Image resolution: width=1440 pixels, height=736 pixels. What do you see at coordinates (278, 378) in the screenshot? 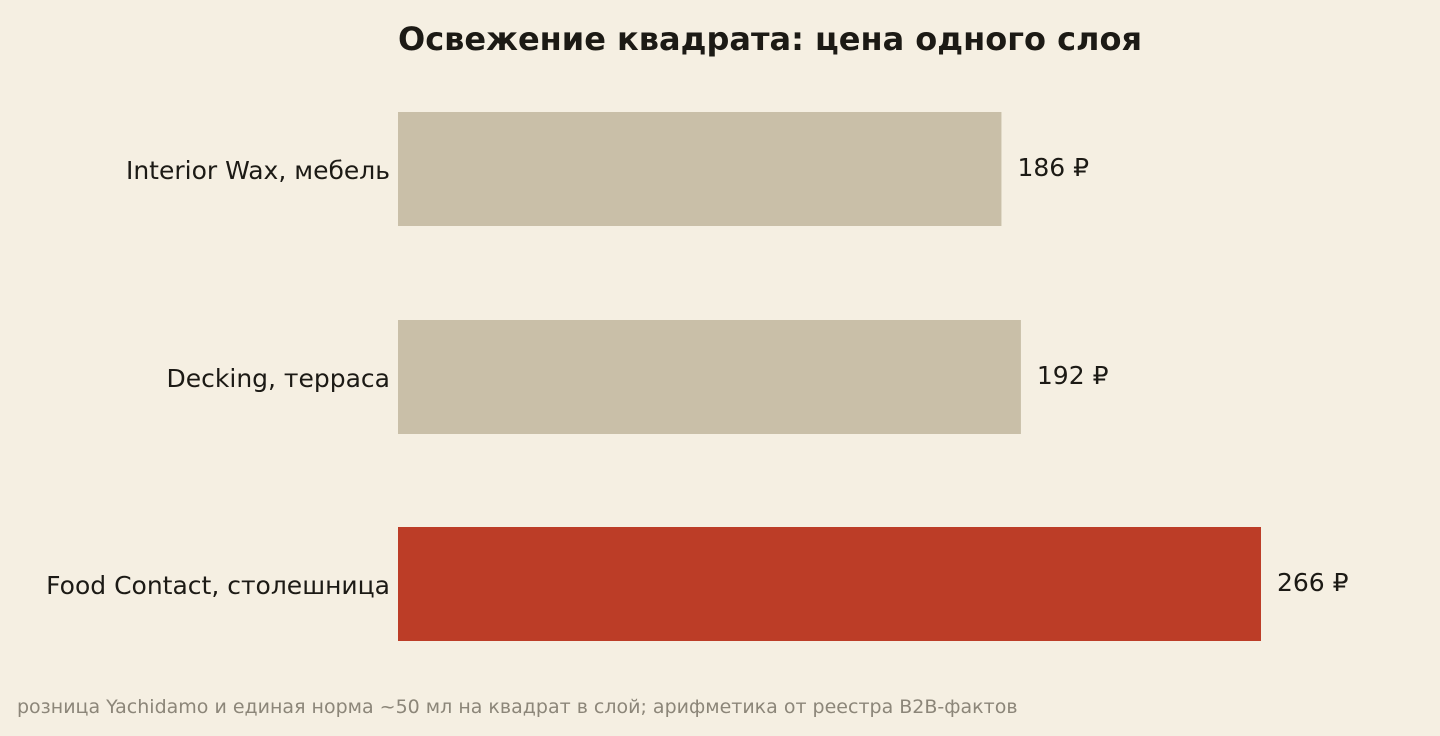
I see `category-label-1: Decking, терраса` at bounding box center [278, 378].